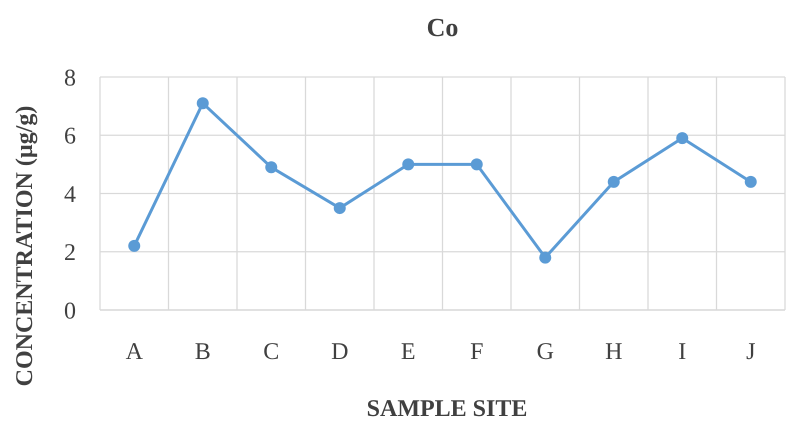 Image resolution: width=804 pixels, height=435 pixels. Describe the element at coordinates (70, 311) in the screenshot. I see `y-tick-label: 0` at that location.